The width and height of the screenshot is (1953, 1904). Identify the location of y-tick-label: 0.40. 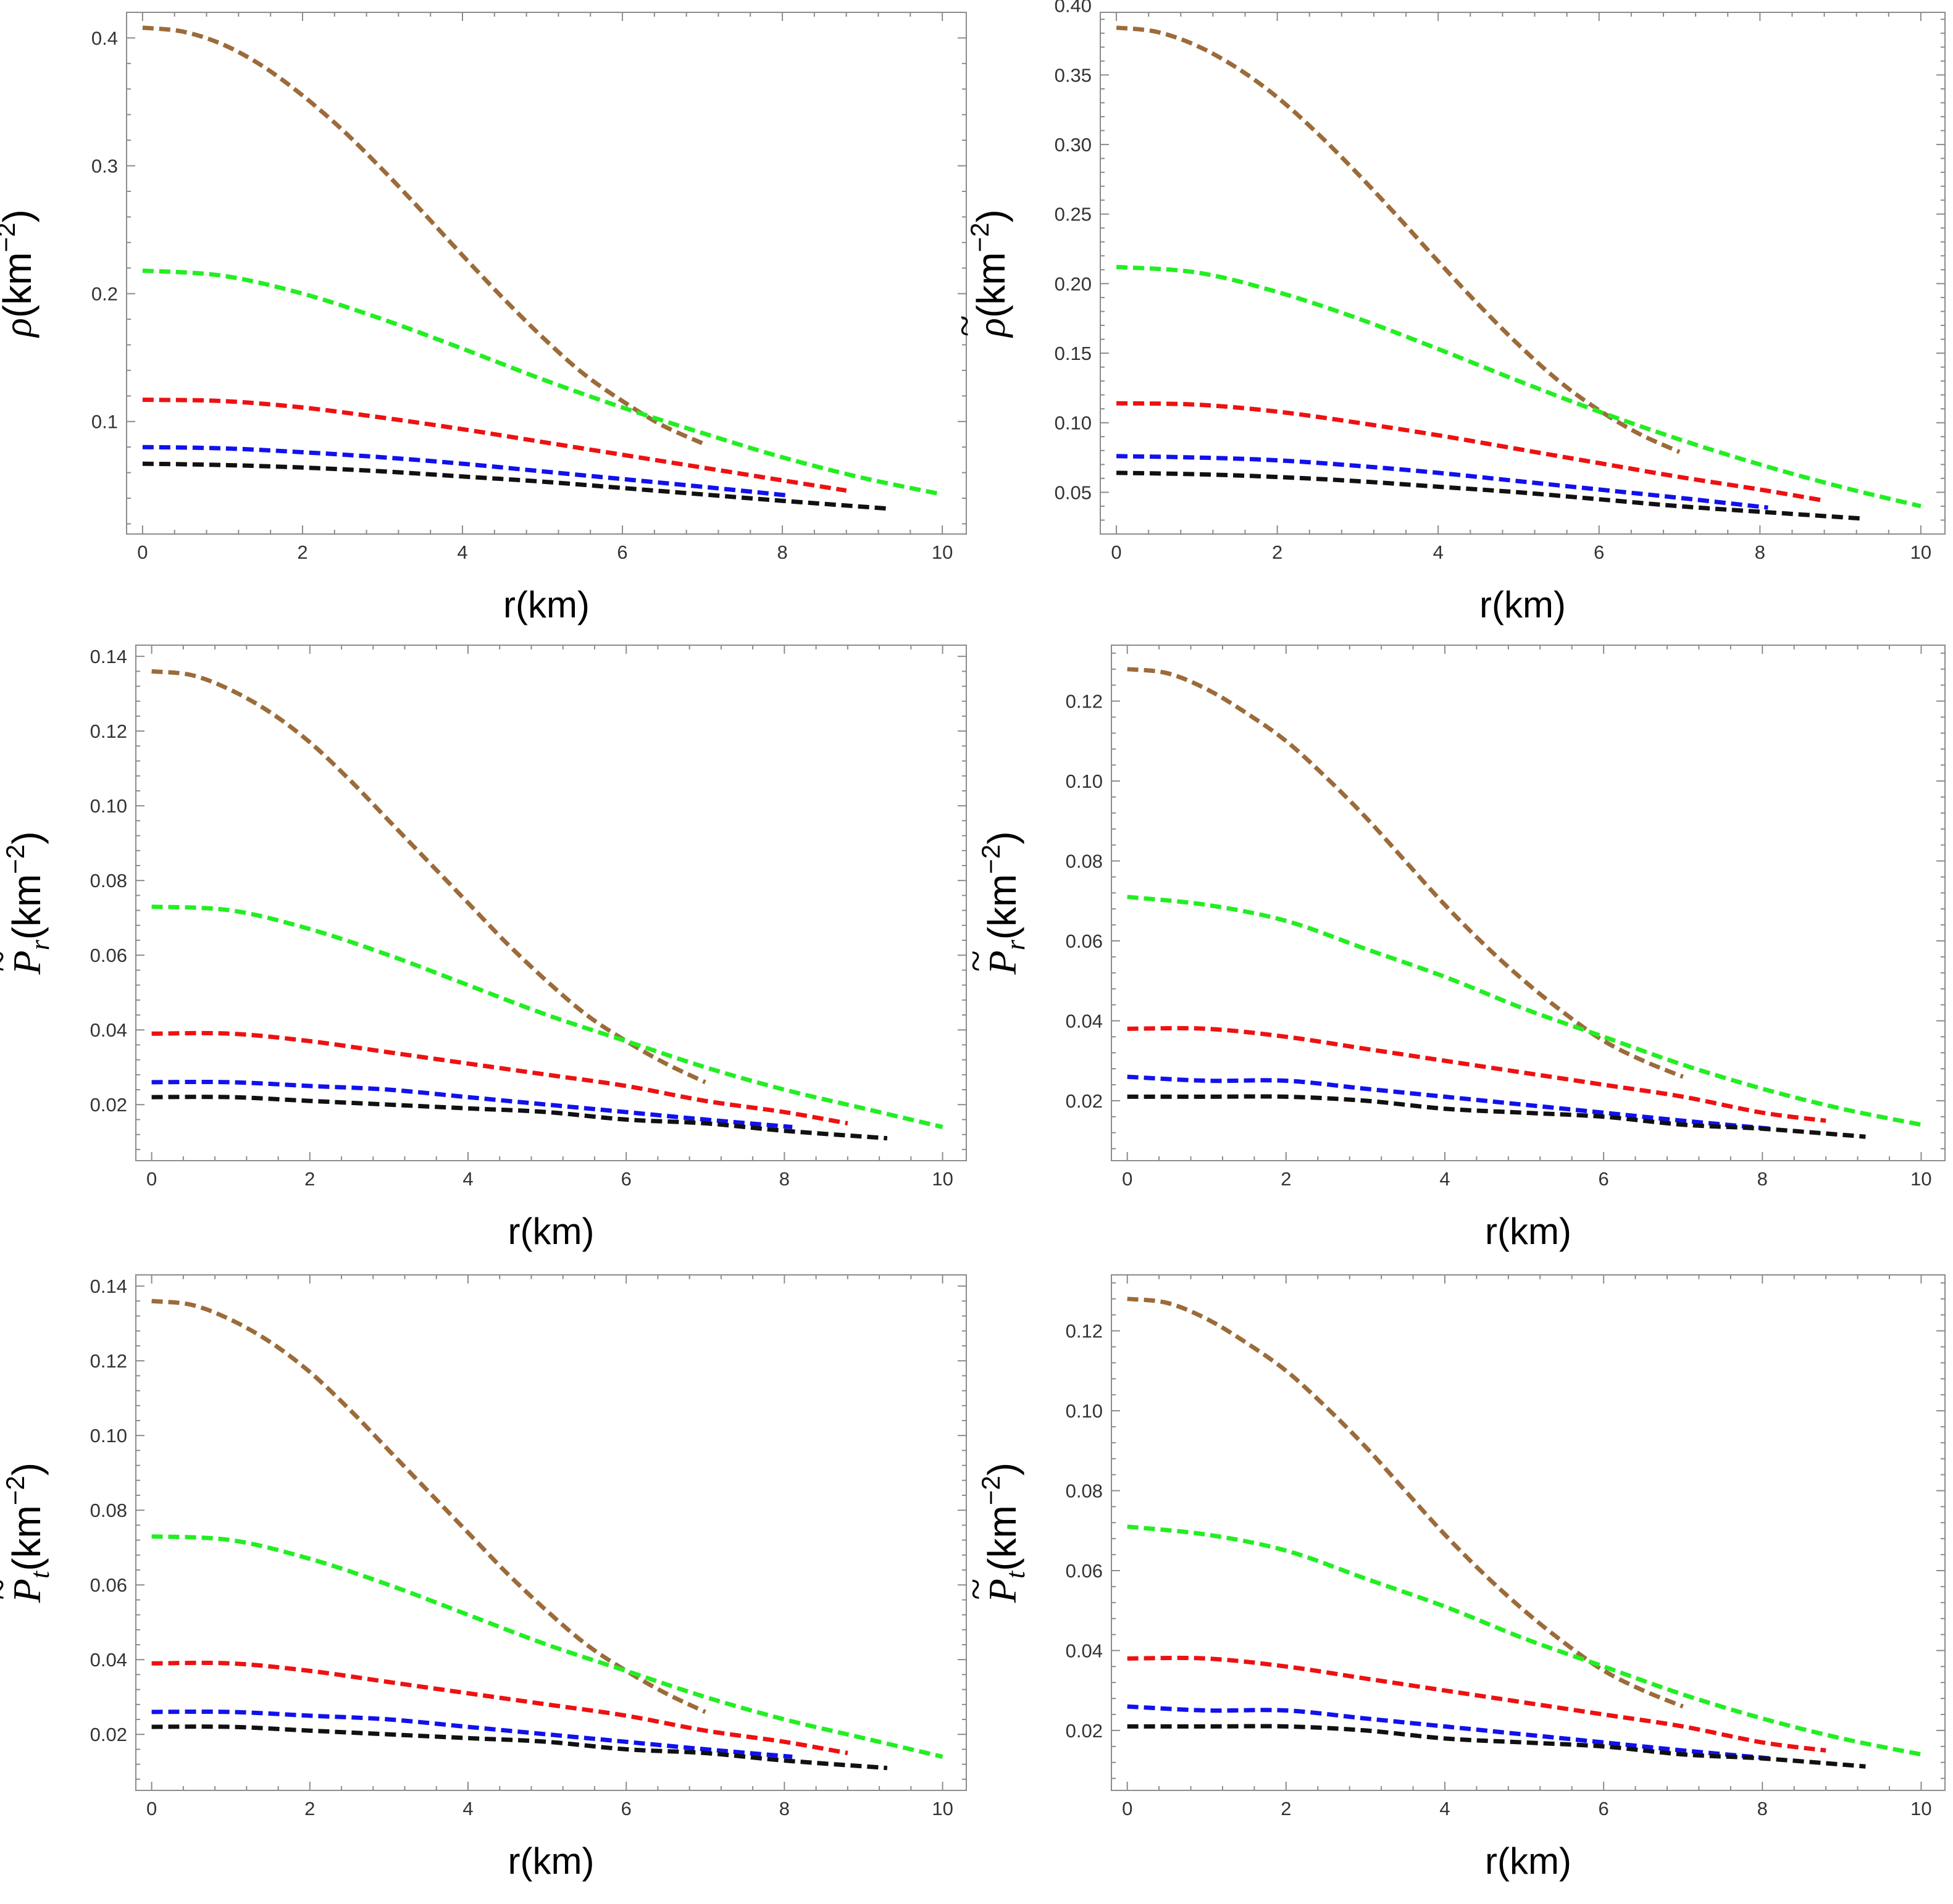
(1074, 8).